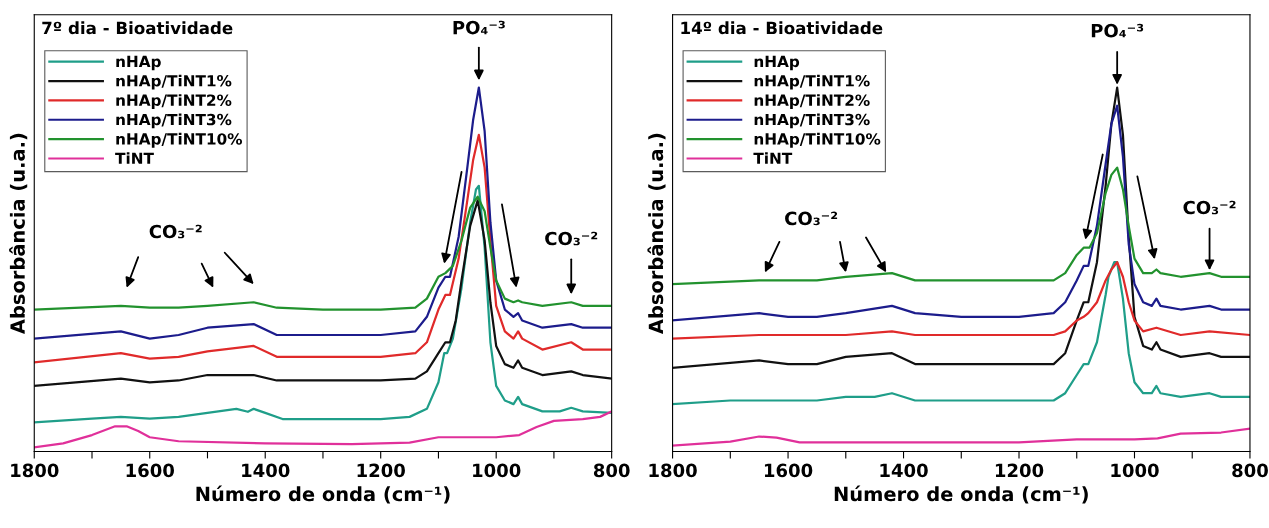  Describe the element at coordinates (137, 28) in the screenshot. I see `chart-title: 7º dia - Bioatividade` at that location.